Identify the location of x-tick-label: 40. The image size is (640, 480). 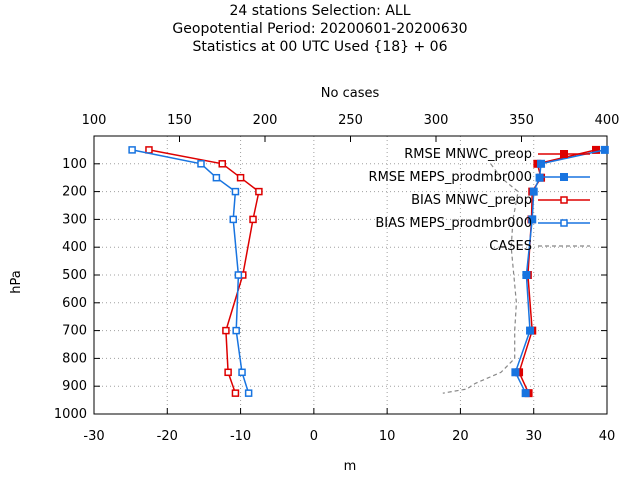
(607, 436).